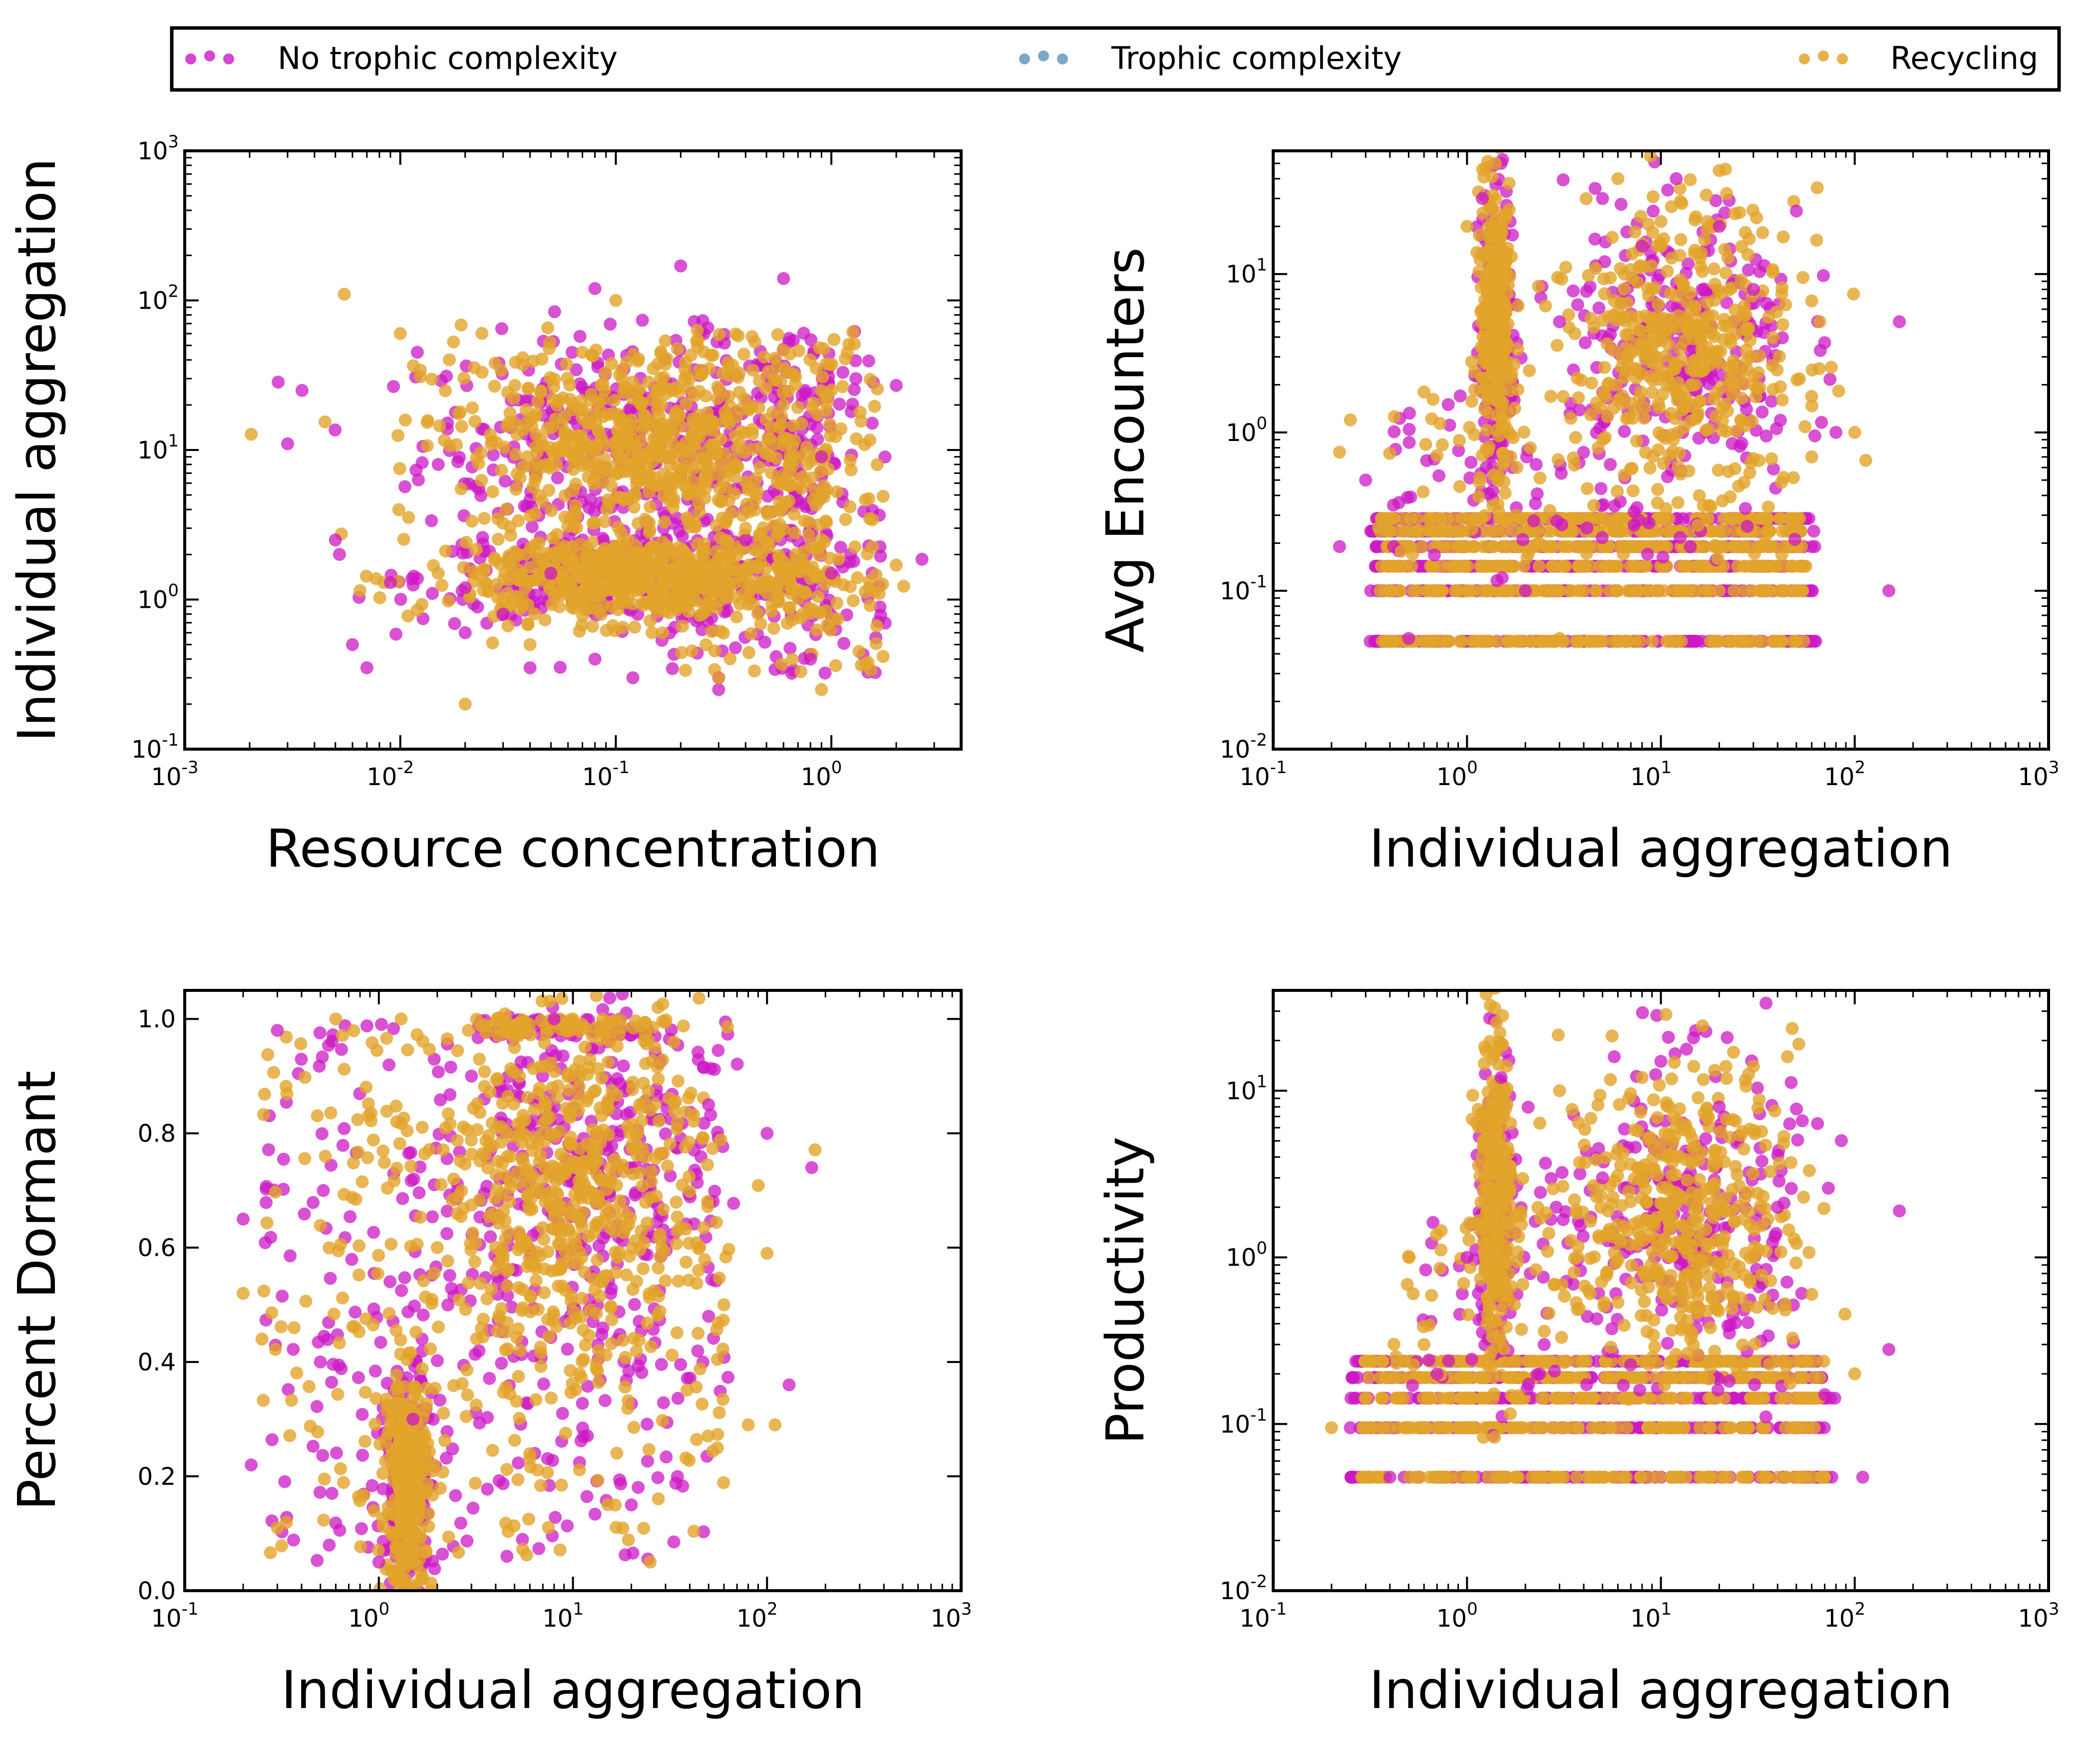  I want to click on y-tick-exponent: 2, so click(173, 292).